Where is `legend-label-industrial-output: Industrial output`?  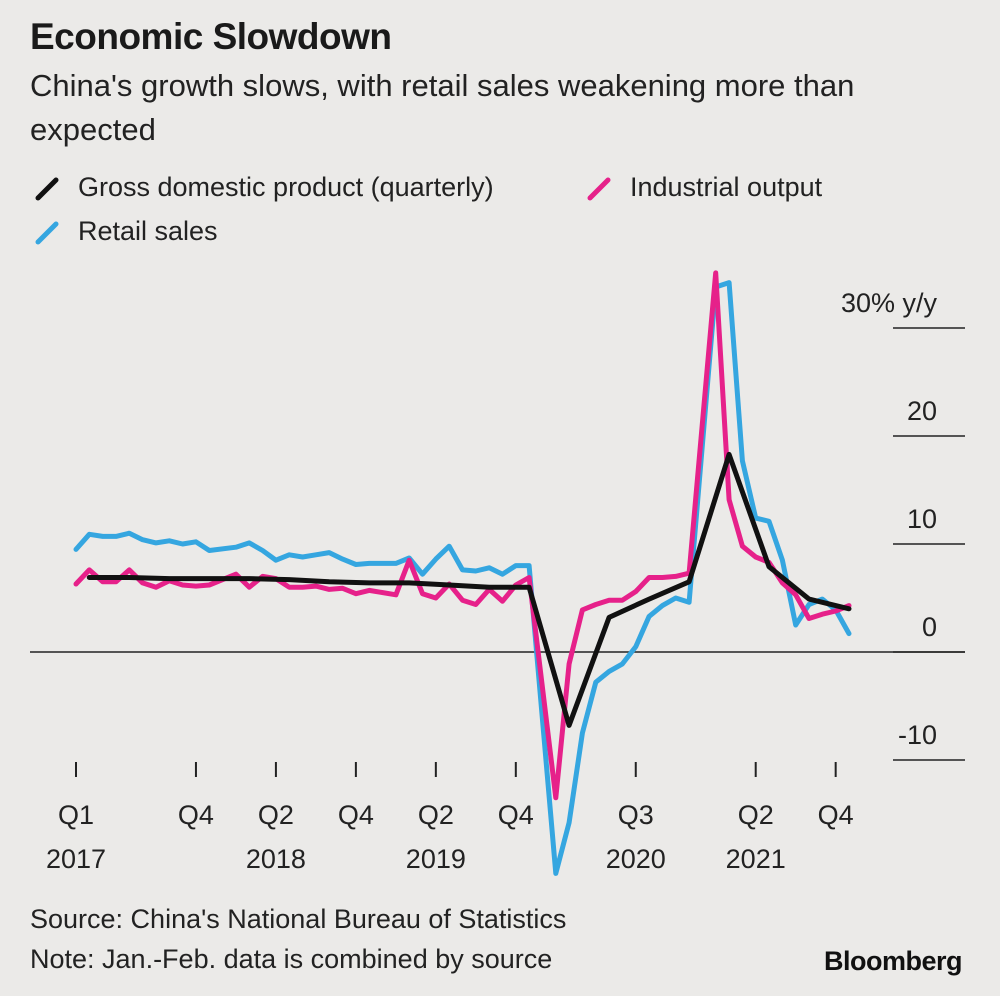 legend-label-industrial-output: Industrial output is located at coordinates (726, 187).